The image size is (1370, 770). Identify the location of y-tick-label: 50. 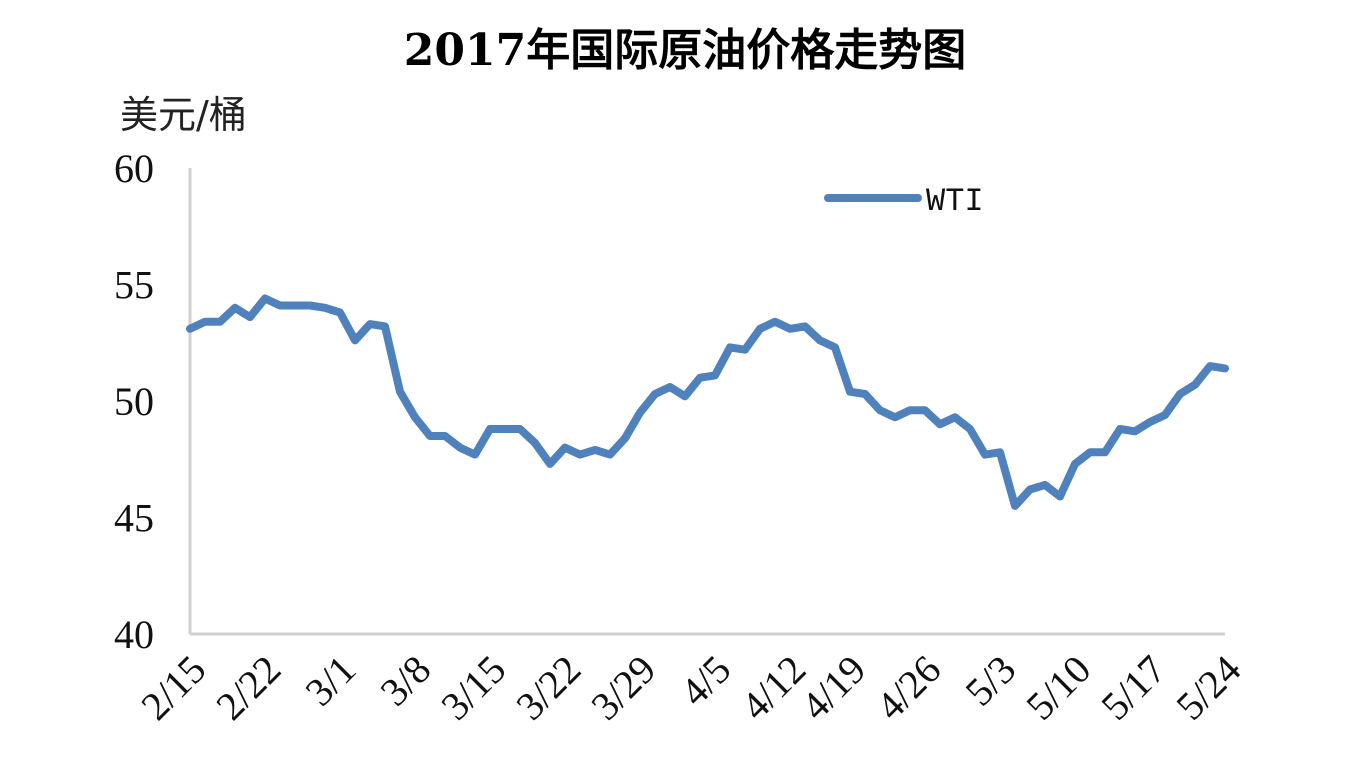
(134, 401).